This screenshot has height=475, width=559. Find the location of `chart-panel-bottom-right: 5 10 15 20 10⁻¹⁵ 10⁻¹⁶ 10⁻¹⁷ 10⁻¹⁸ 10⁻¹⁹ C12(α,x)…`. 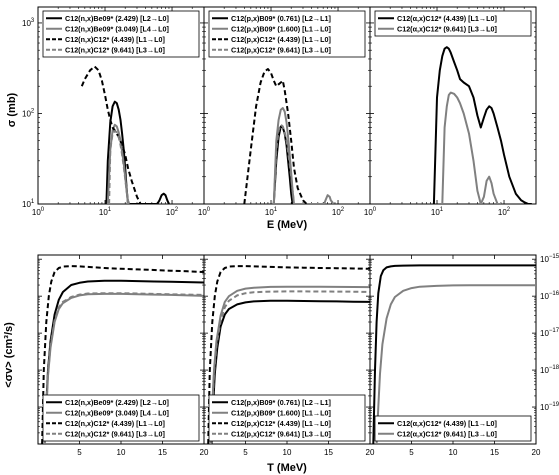

chart-panel-bottom-right: 5 10 15 20 10⁻¹⁵ 10⁻¹⁶ 10⁻¹⁷ 10⁻¹⁸ 10⁻¹⁹ C12(α,x)… is located at coordinates (464, 355).